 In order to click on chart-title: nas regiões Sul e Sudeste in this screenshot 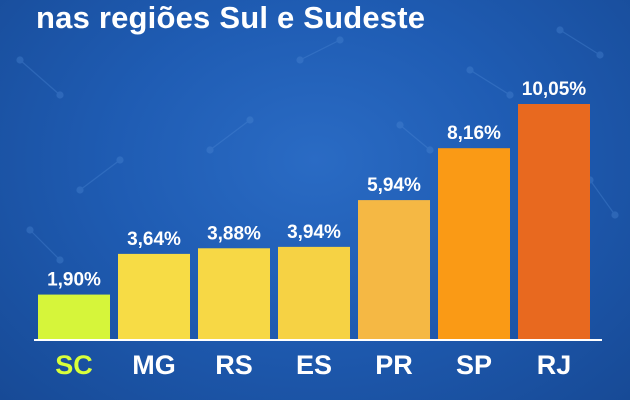, I will do `click(231, 17)`.